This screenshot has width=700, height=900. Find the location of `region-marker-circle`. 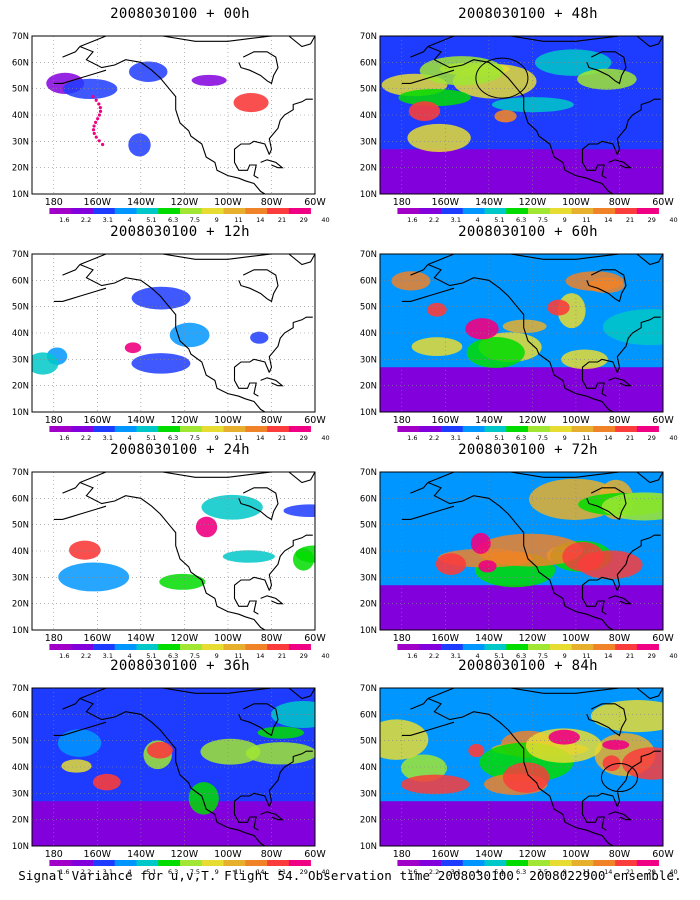

region-marker-circle is located at coordinates (619, 778).